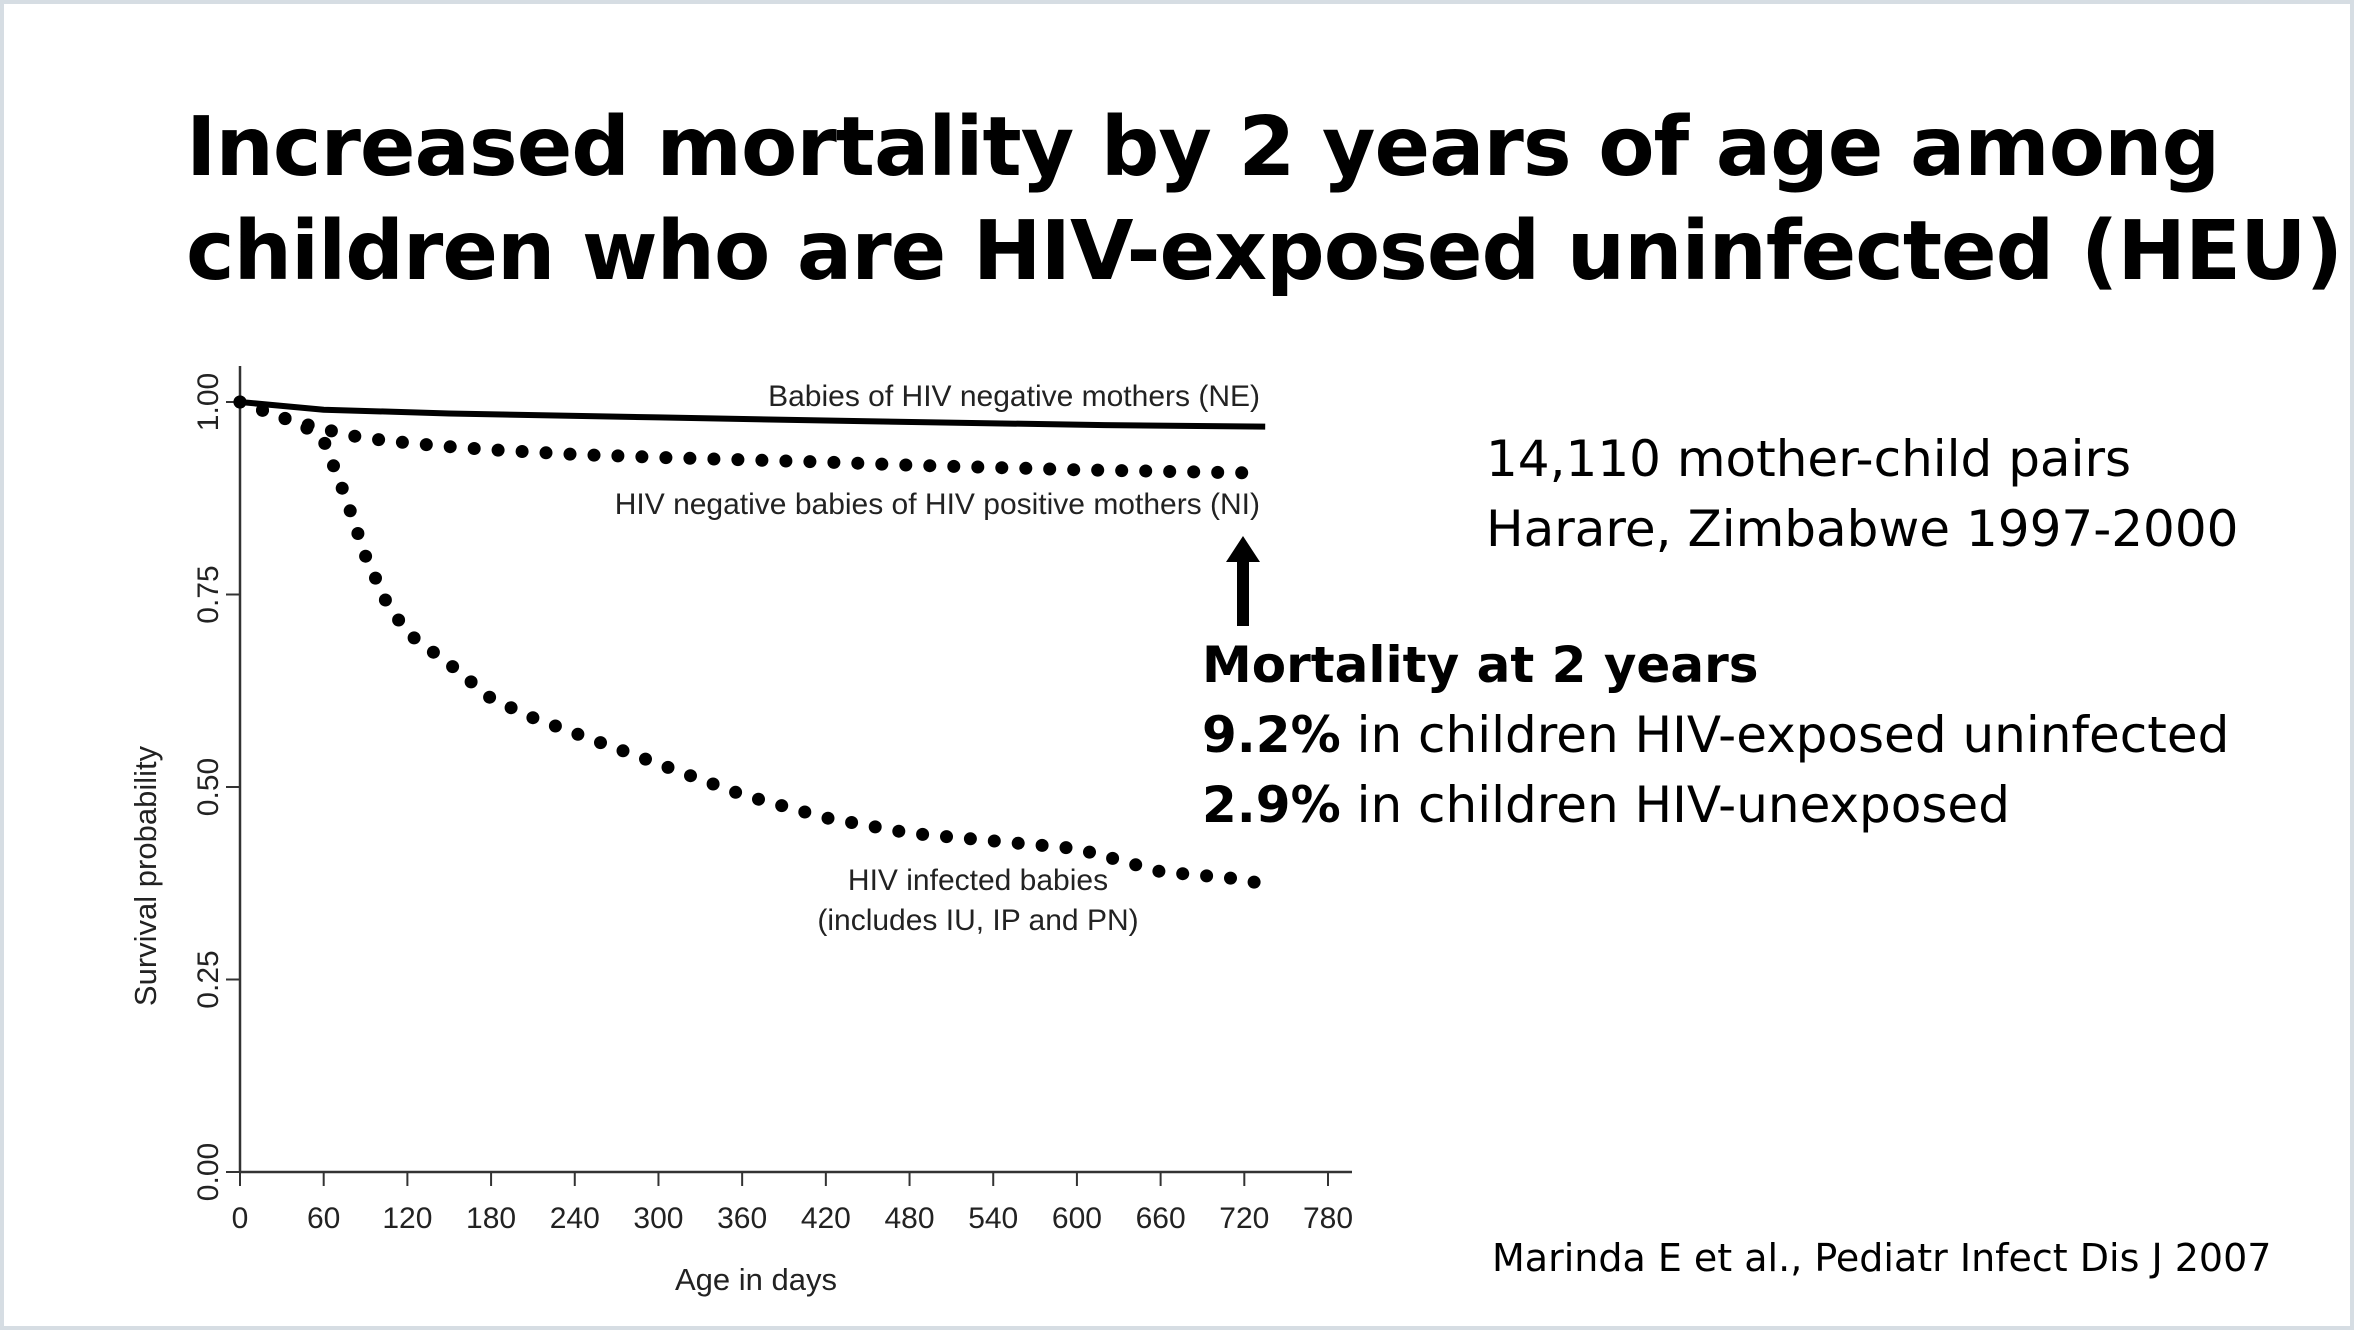 The height and width of the screenshot is (1330, 2354). What do you see at coordinates (208, 979) in the screenshot?
I see `y-tick-label: 0.25` at bounding box center [208, 979].